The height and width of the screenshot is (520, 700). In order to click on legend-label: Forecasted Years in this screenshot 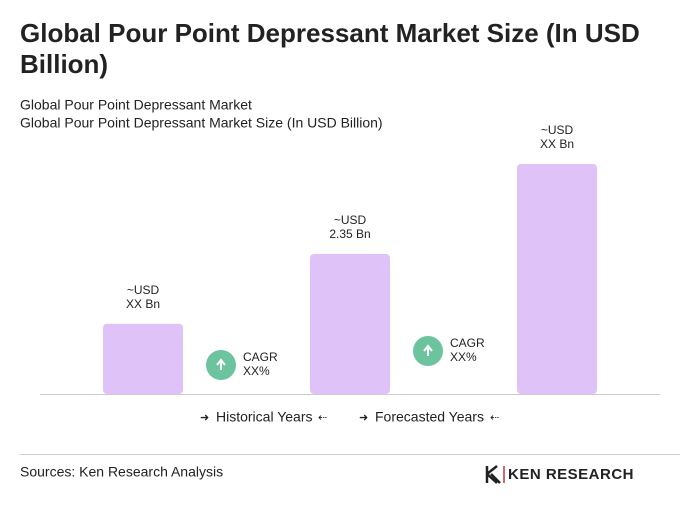, I will do `click(429, 417)`.